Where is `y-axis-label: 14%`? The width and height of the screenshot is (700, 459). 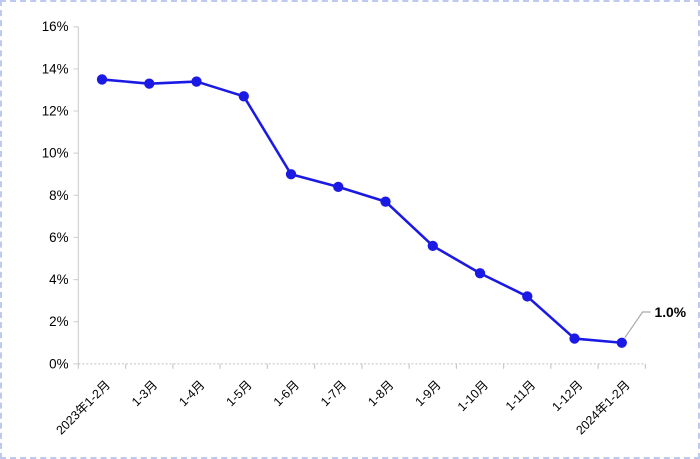
y-axis-label: 14% is located at coordinates (55, 68).